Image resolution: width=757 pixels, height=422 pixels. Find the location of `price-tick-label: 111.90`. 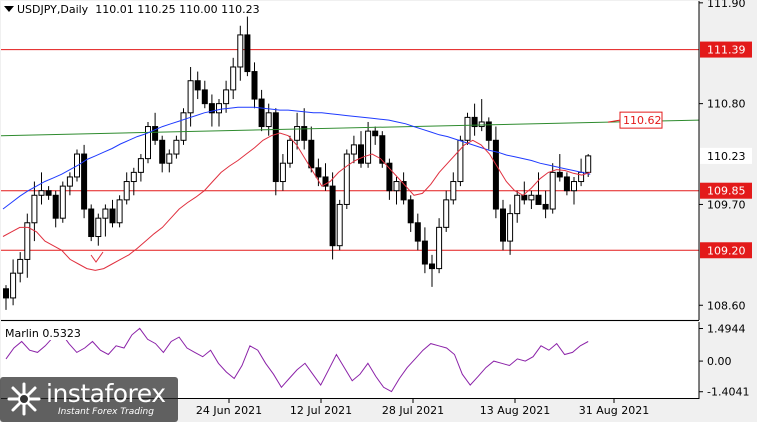

price-tick-label: 111.90 is located at coordinates (726, 5).